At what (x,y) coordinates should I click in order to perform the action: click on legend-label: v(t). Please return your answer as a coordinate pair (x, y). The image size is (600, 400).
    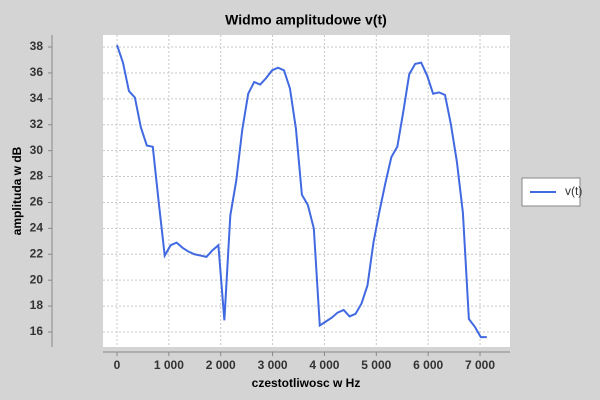
    Looking at the image, I should click on (573, 191).